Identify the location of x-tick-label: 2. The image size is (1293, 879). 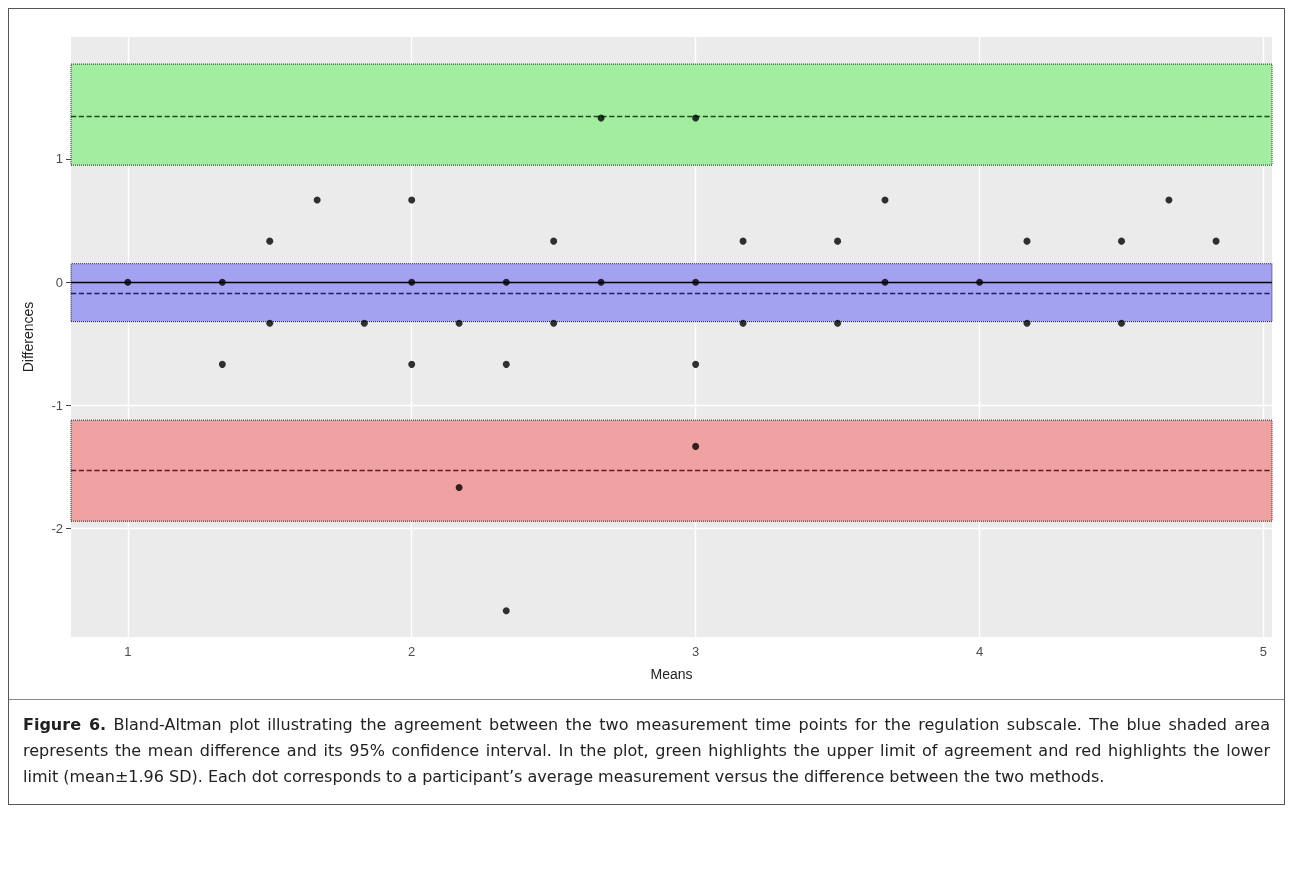
(412, 651).